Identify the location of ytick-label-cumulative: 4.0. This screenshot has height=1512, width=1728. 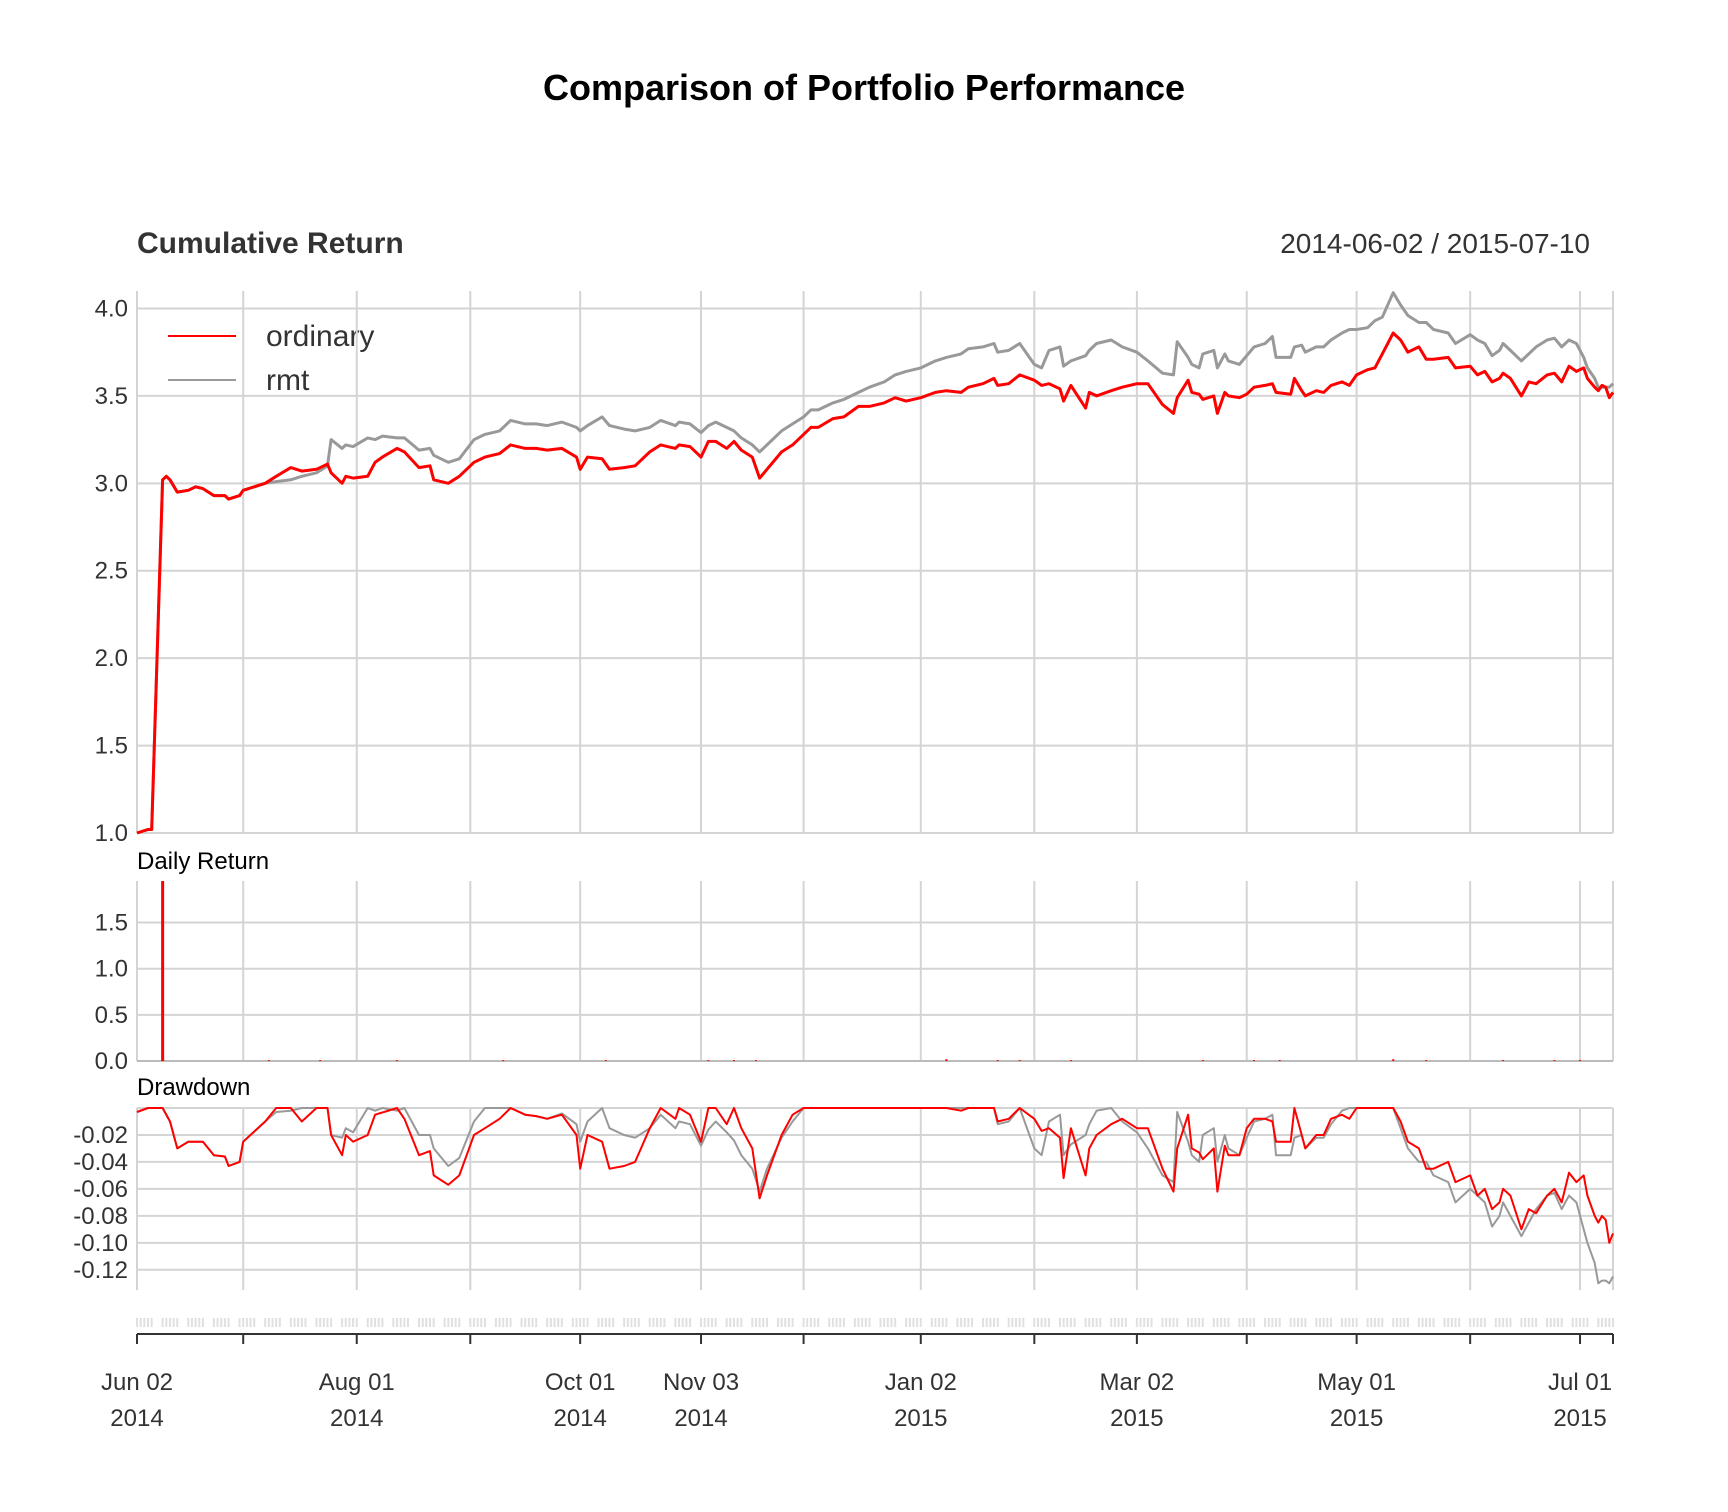
(111, 308).